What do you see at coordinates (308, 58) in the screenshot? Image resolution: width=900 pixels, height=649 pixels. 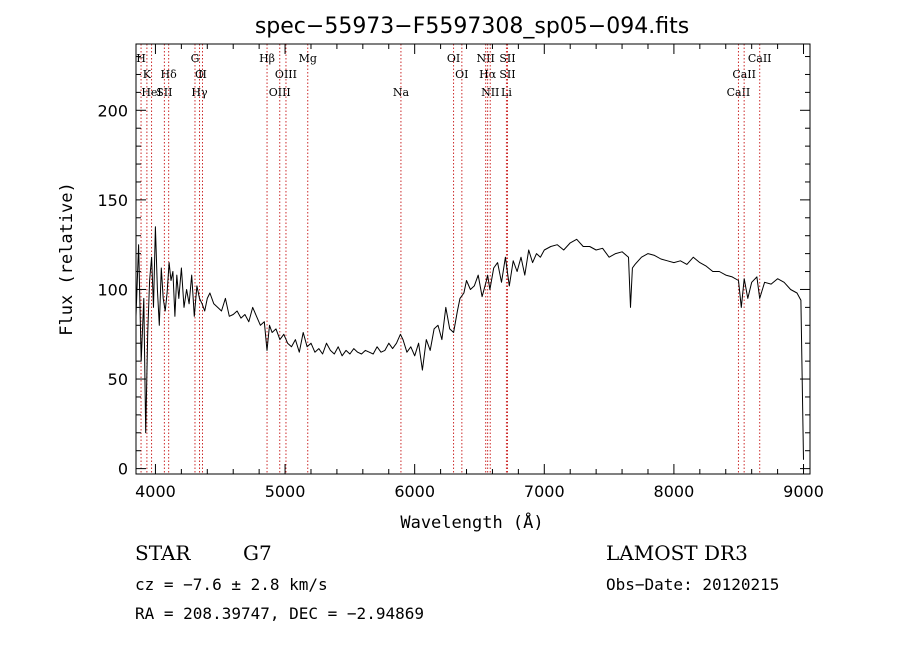 I see `marker-label-12: Mg` at bounding box center [308, 58].